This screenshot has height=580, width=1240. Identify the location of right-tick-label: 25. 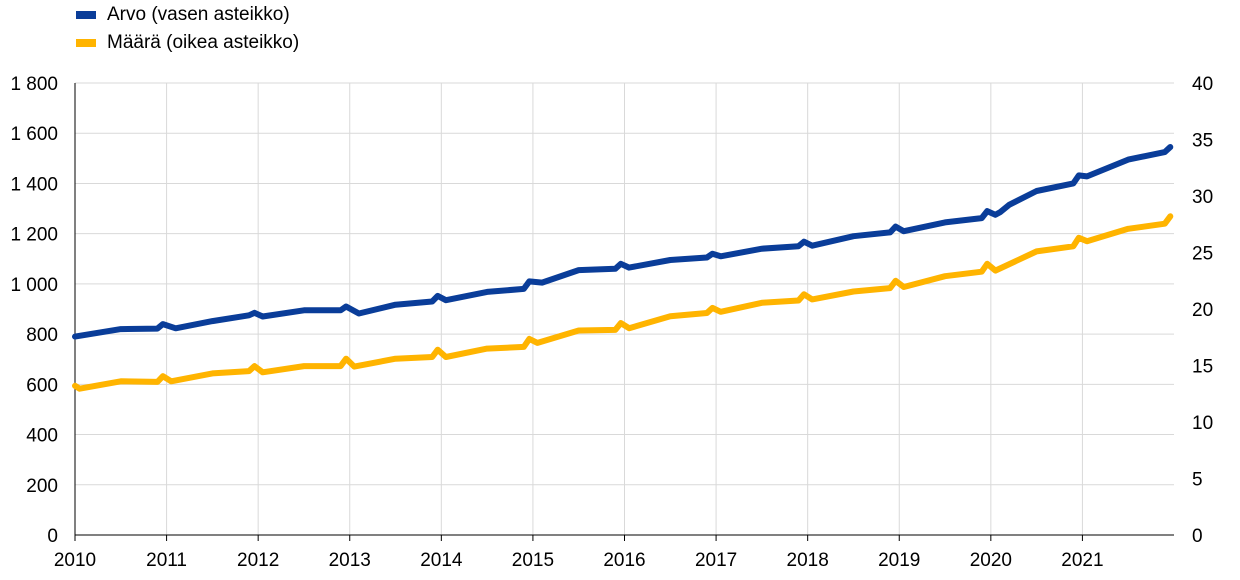
(1202, 254).